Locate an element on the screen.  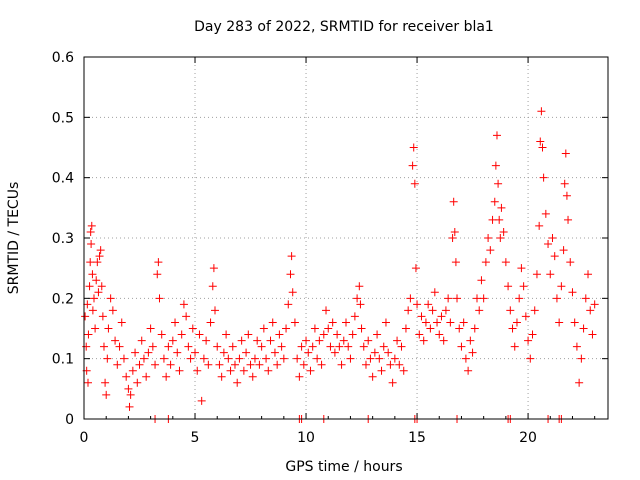
y-tick-label: 0.5 is located at coordinates (63, 118).